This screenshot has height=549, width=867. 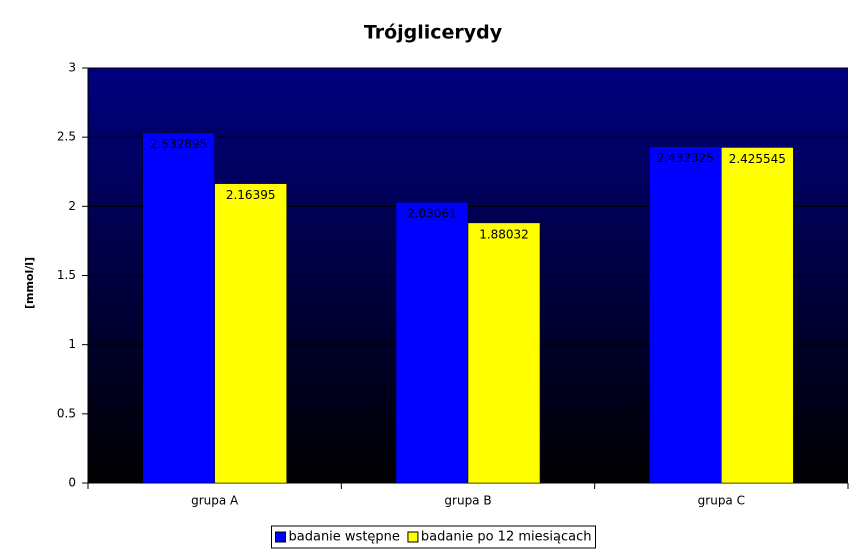 What do you see at coordinates (72, 206) in the screenshot?
I see `y-tick-label: 2` at bounding box center [72, 206].